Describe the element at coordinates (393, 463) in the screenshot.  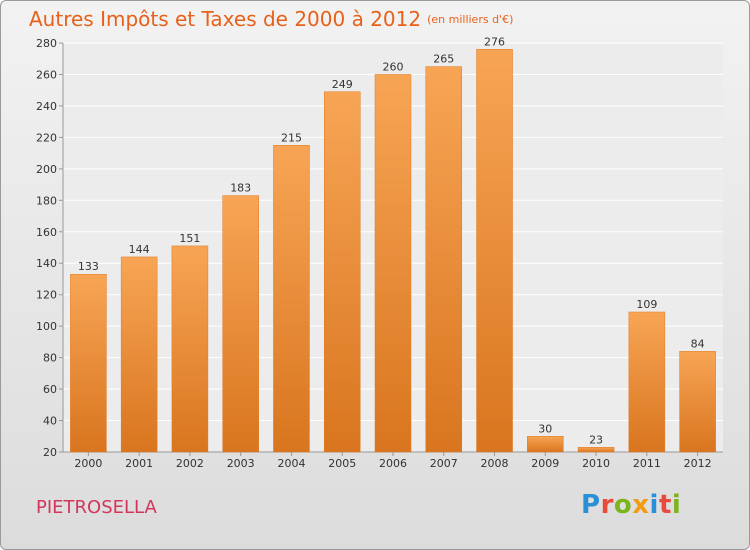
I see `x-tick-label: 2006` at that location.